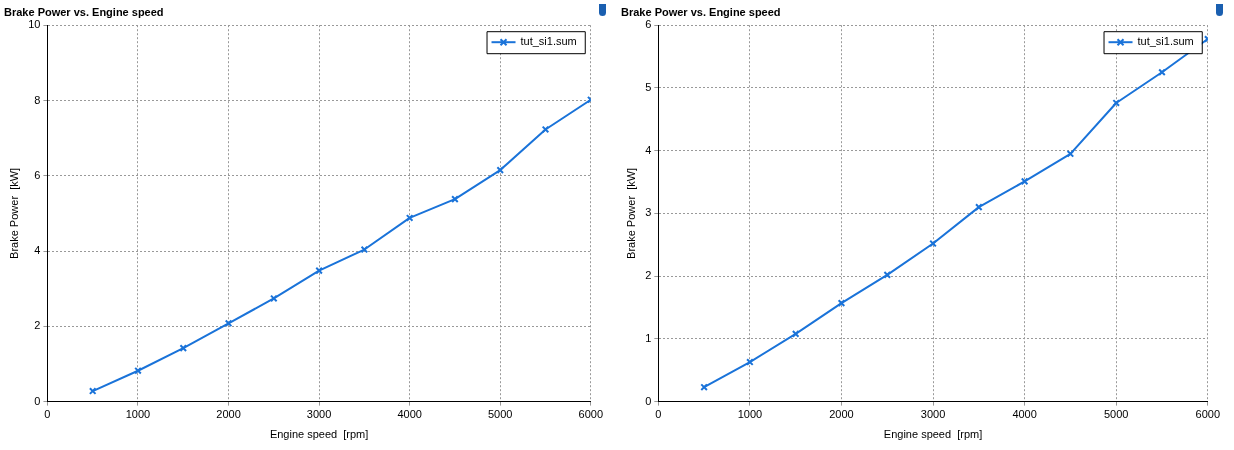  What do you see at coordinates (648, 86) in the screenshot?
I see `y-tick-label: 5` at bounding box center [648, 86].